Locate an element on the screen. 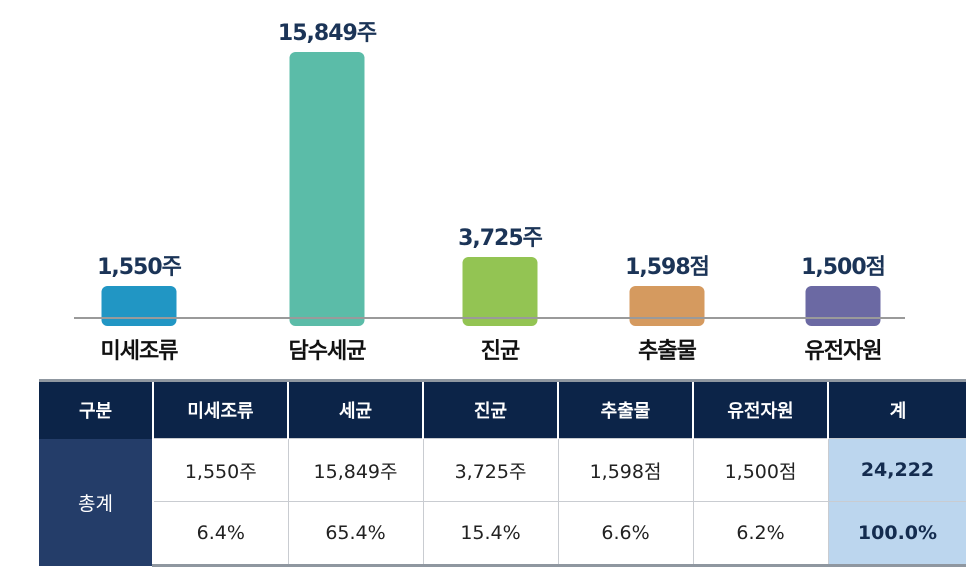  category-label-1: 담수세균 is located at coordinates (328, 351).